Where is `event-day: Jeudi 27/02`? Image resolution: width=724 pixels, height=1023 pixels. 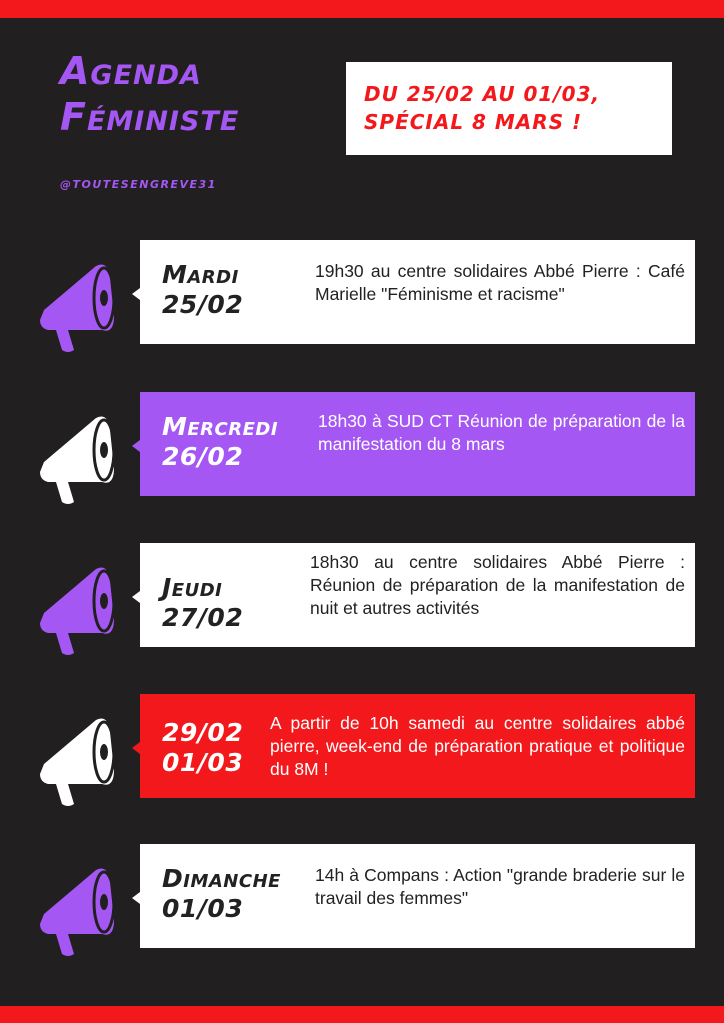 event-day: Jeudi 27/02 is located at coordinates (202, 603).